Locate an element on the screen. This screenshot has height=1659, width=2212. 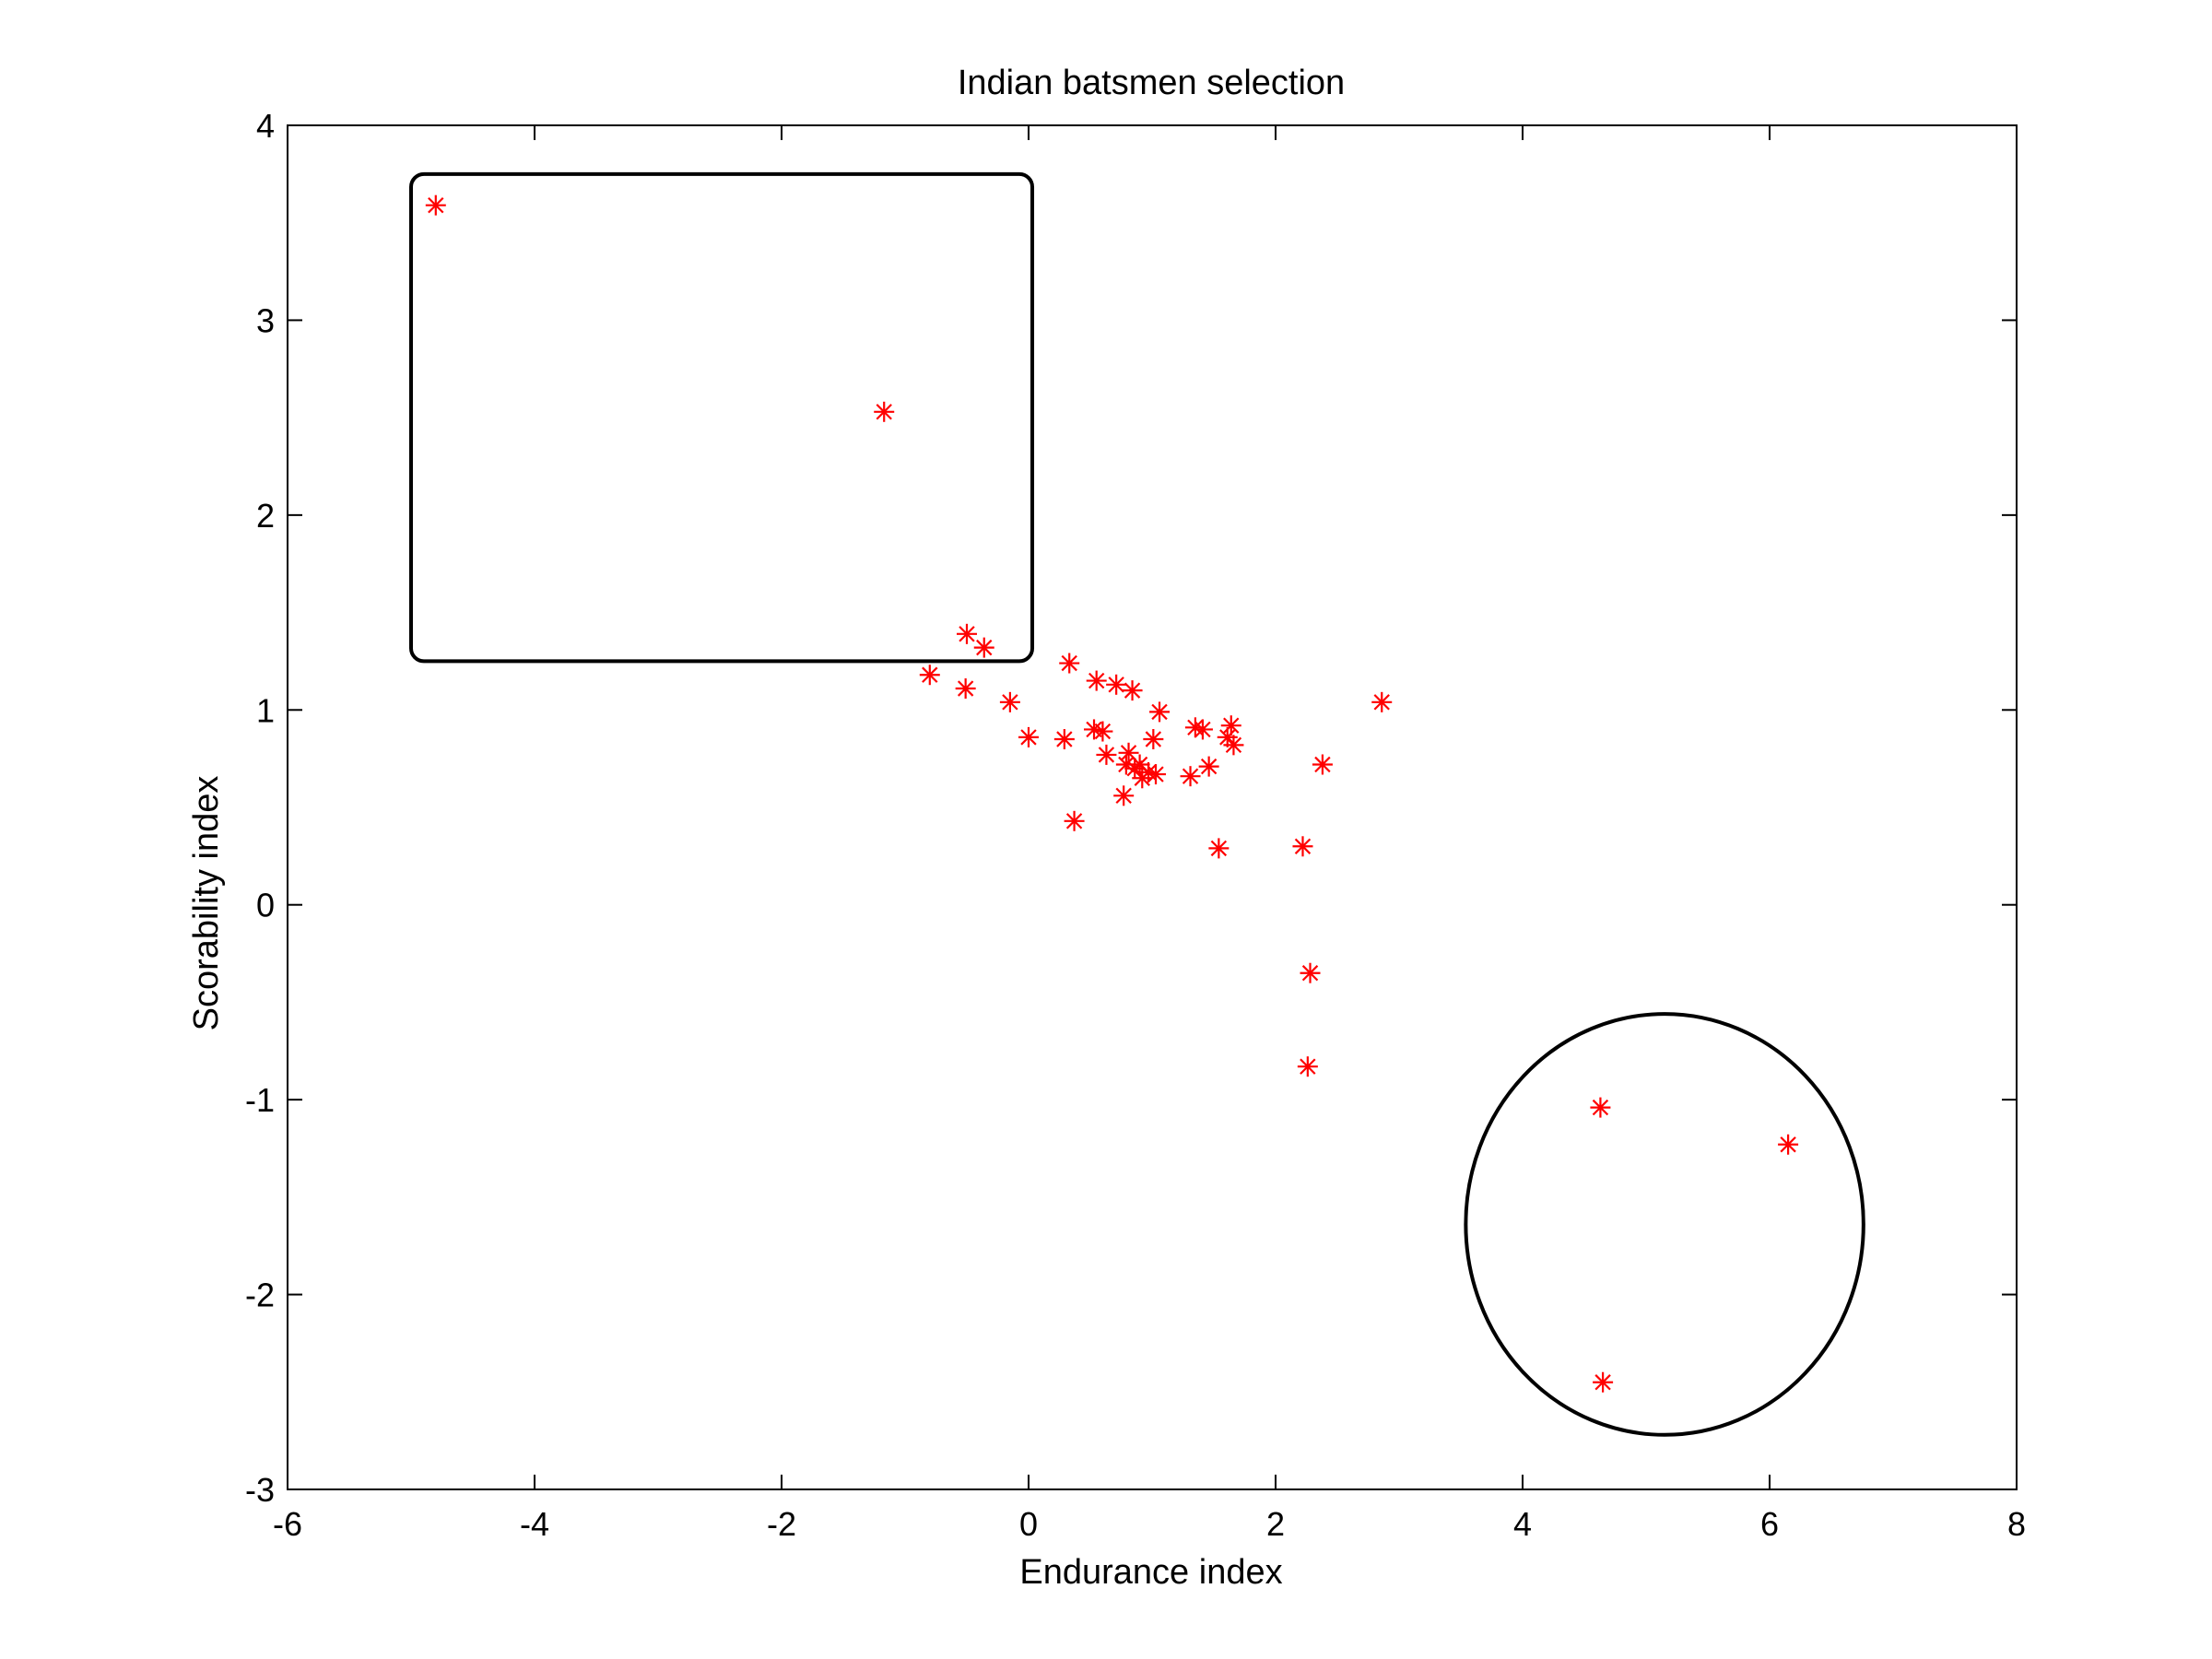
y-tick-label: 1 is located at coordinates (265, 710).